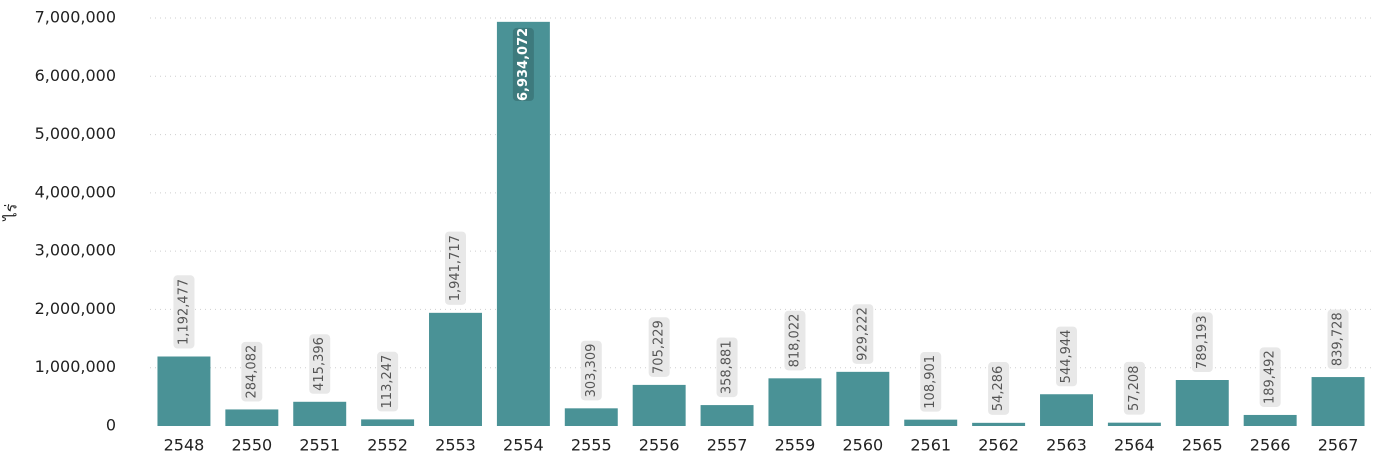 Image resolution: width=1391 pixels, height=464 pixels. Describe the element at coordinates (1338, 445) in the screenshot. I see `x-tick-label: 2567` at that location.